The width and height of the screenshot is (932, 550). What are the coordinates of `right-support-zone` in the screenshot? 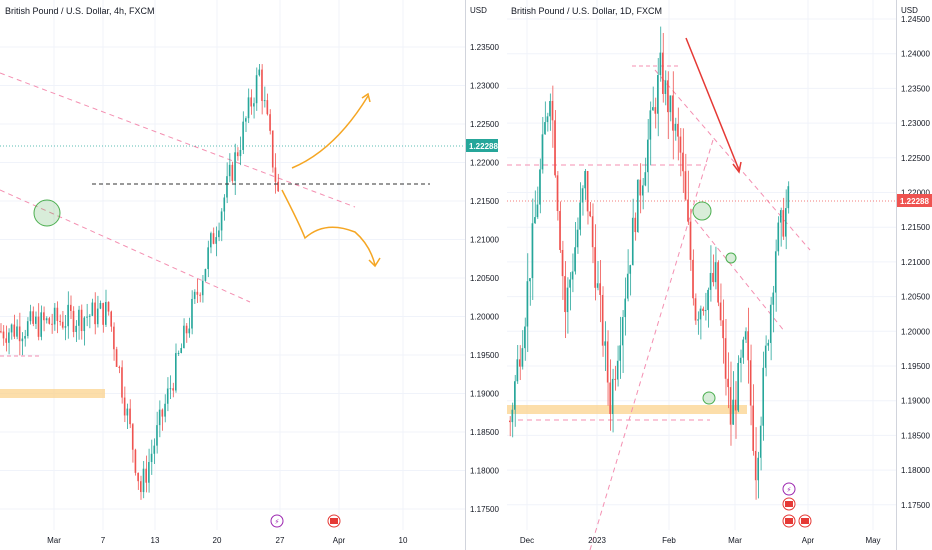 It's located at (627, 409).